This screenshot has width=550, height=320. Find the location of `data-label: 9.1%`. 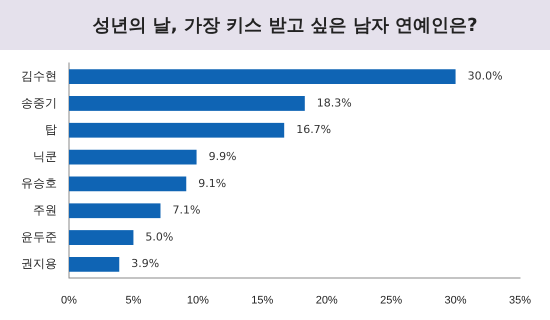

data-label: 9.1% is located at coordinates (212, 183).